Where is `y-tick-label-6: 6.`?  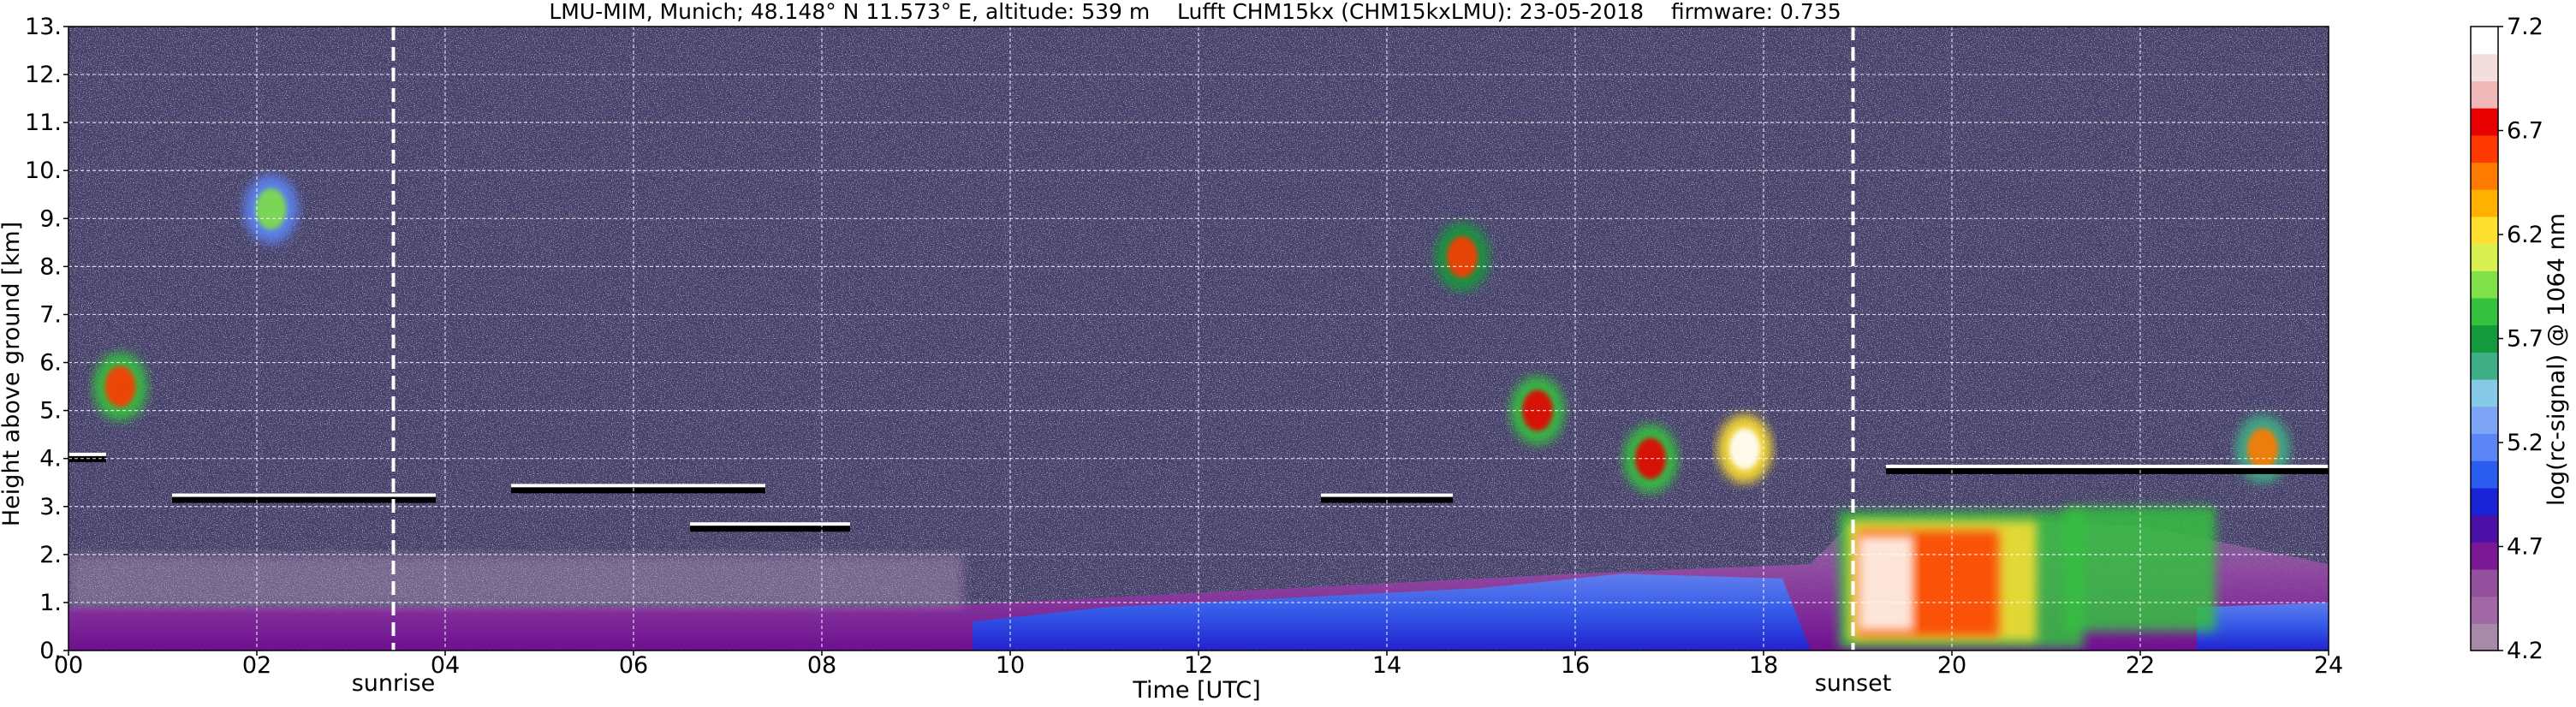
y-tick-label-6: 6. is located at coordinates (50, 363).